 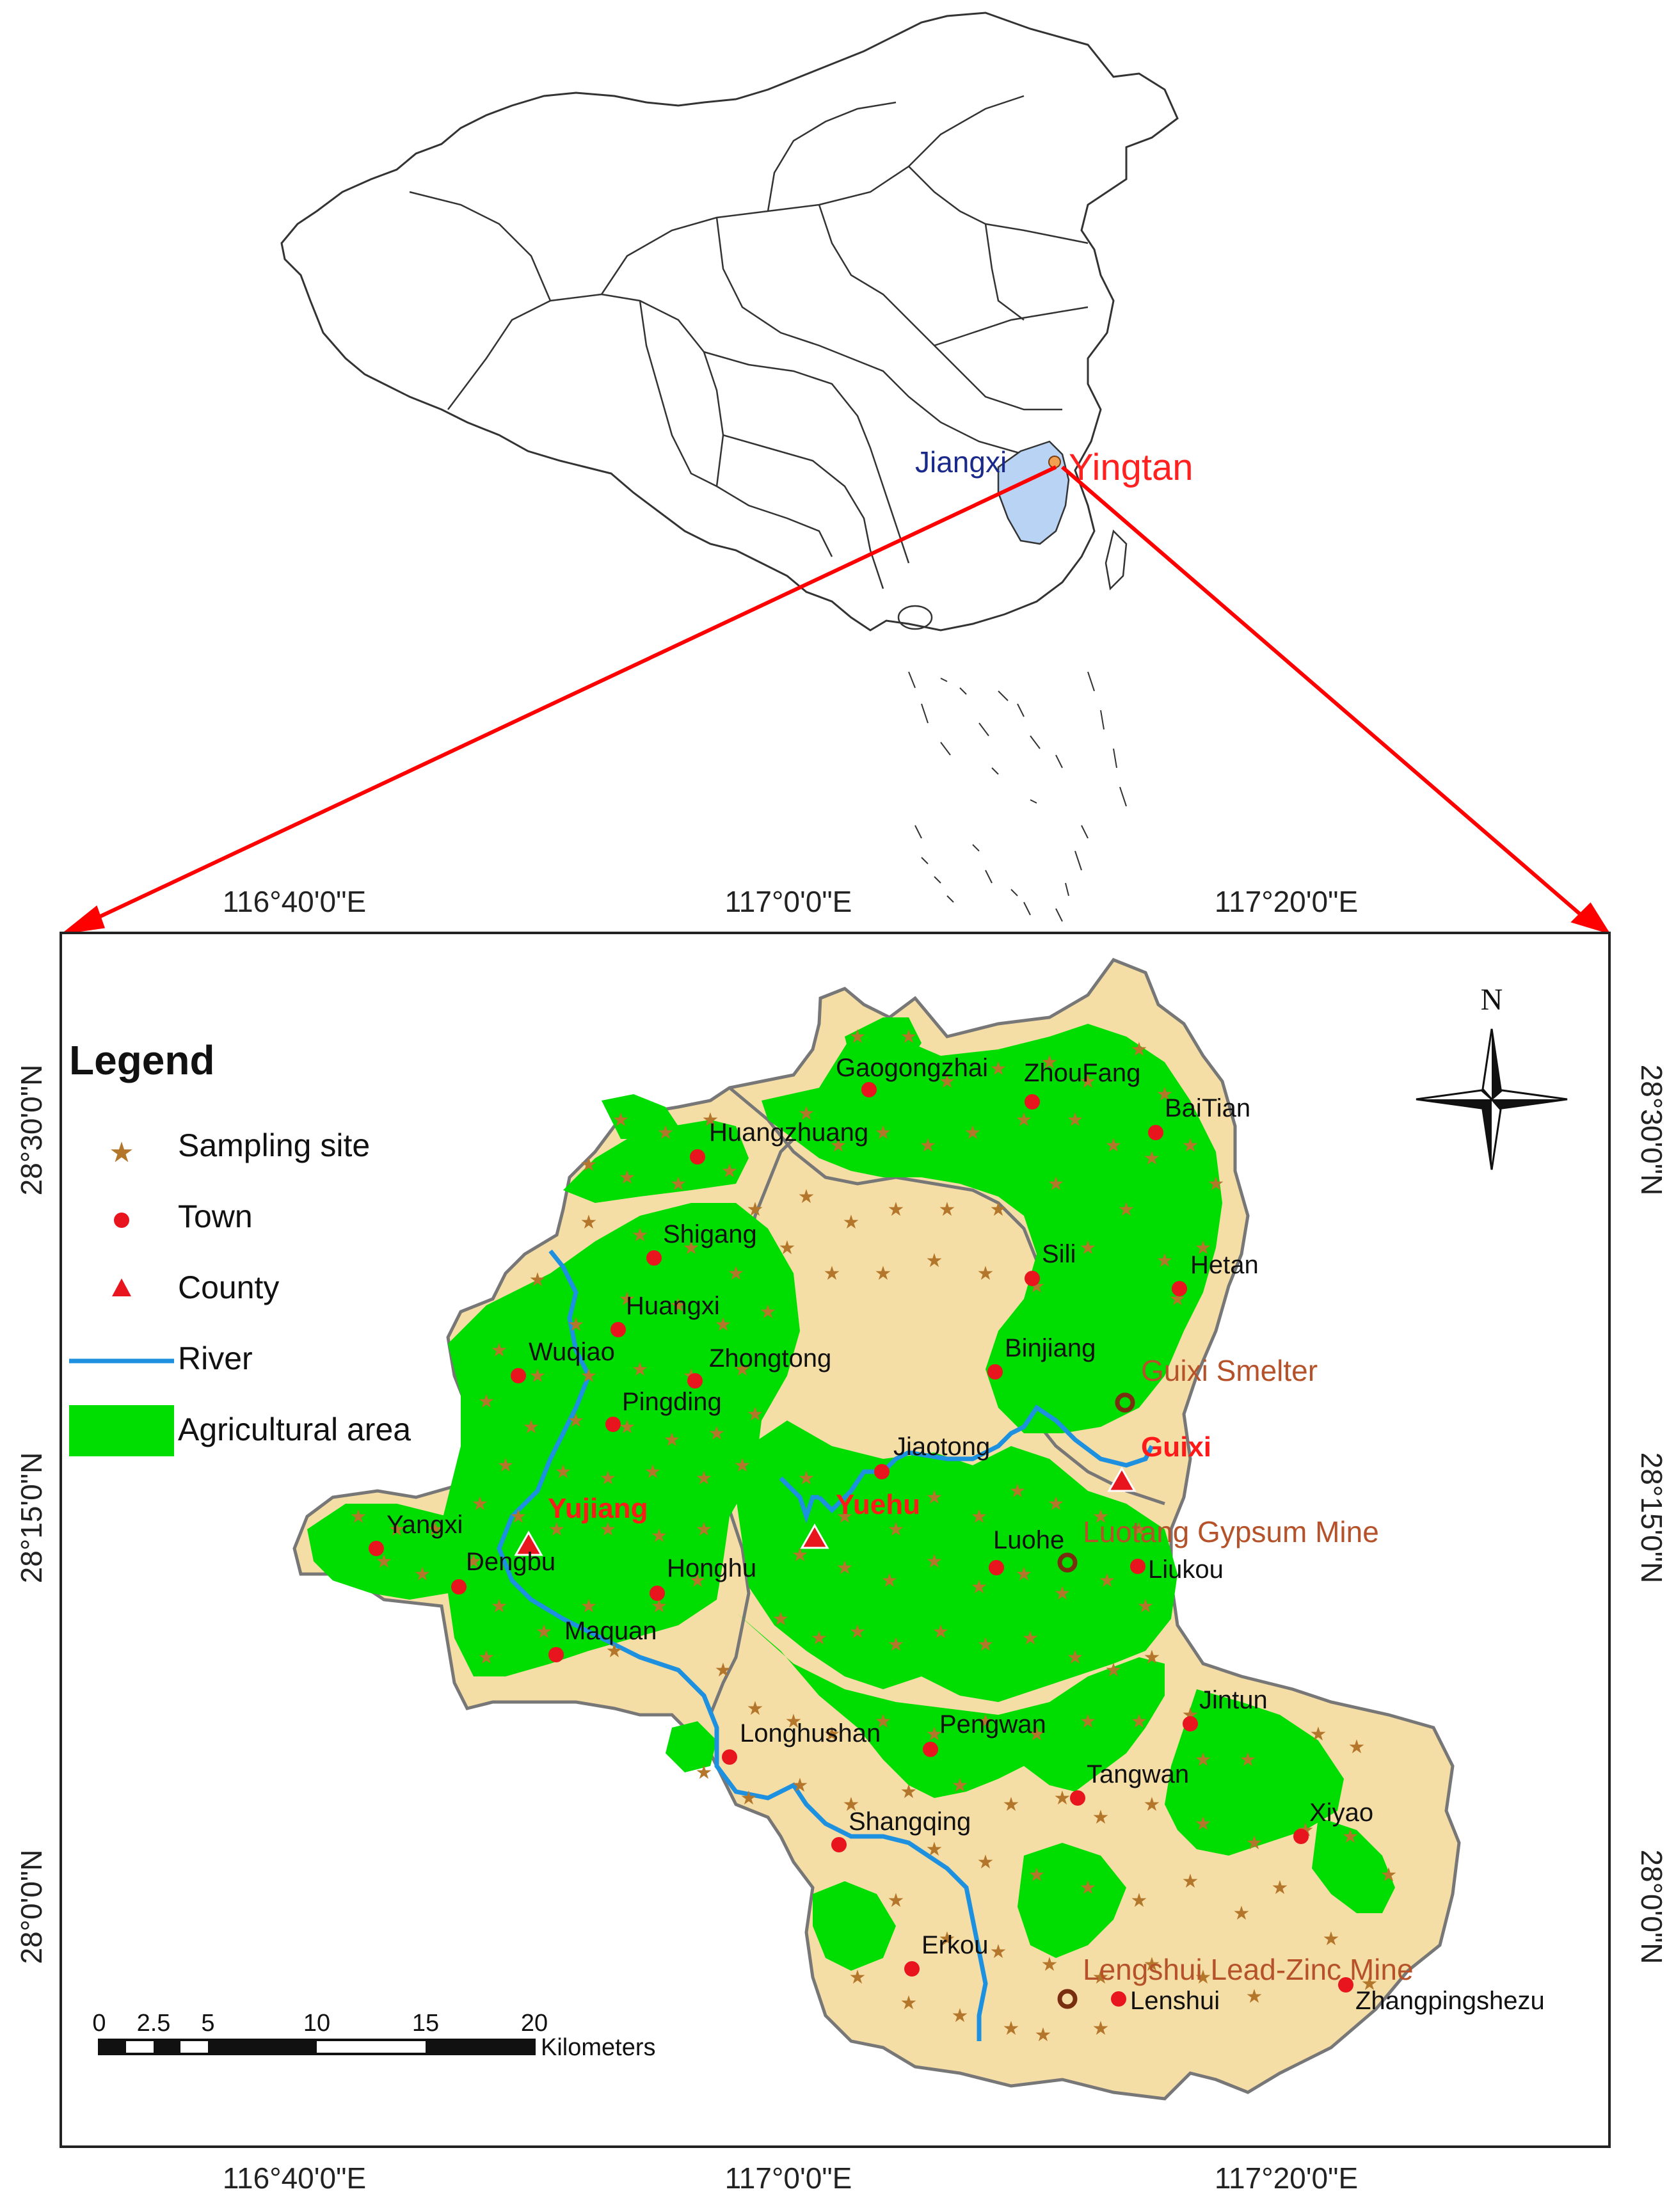 I want to click on town-longhushan, so click(x=729, y=1757).